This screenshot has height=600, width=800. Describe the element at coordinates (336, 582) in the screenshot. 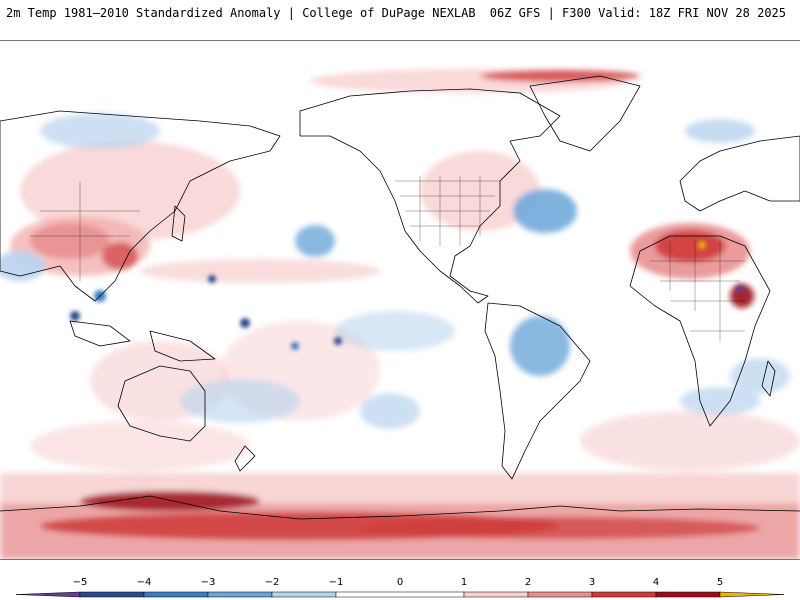

I see `colorbar-tick-label: −1` at that location.